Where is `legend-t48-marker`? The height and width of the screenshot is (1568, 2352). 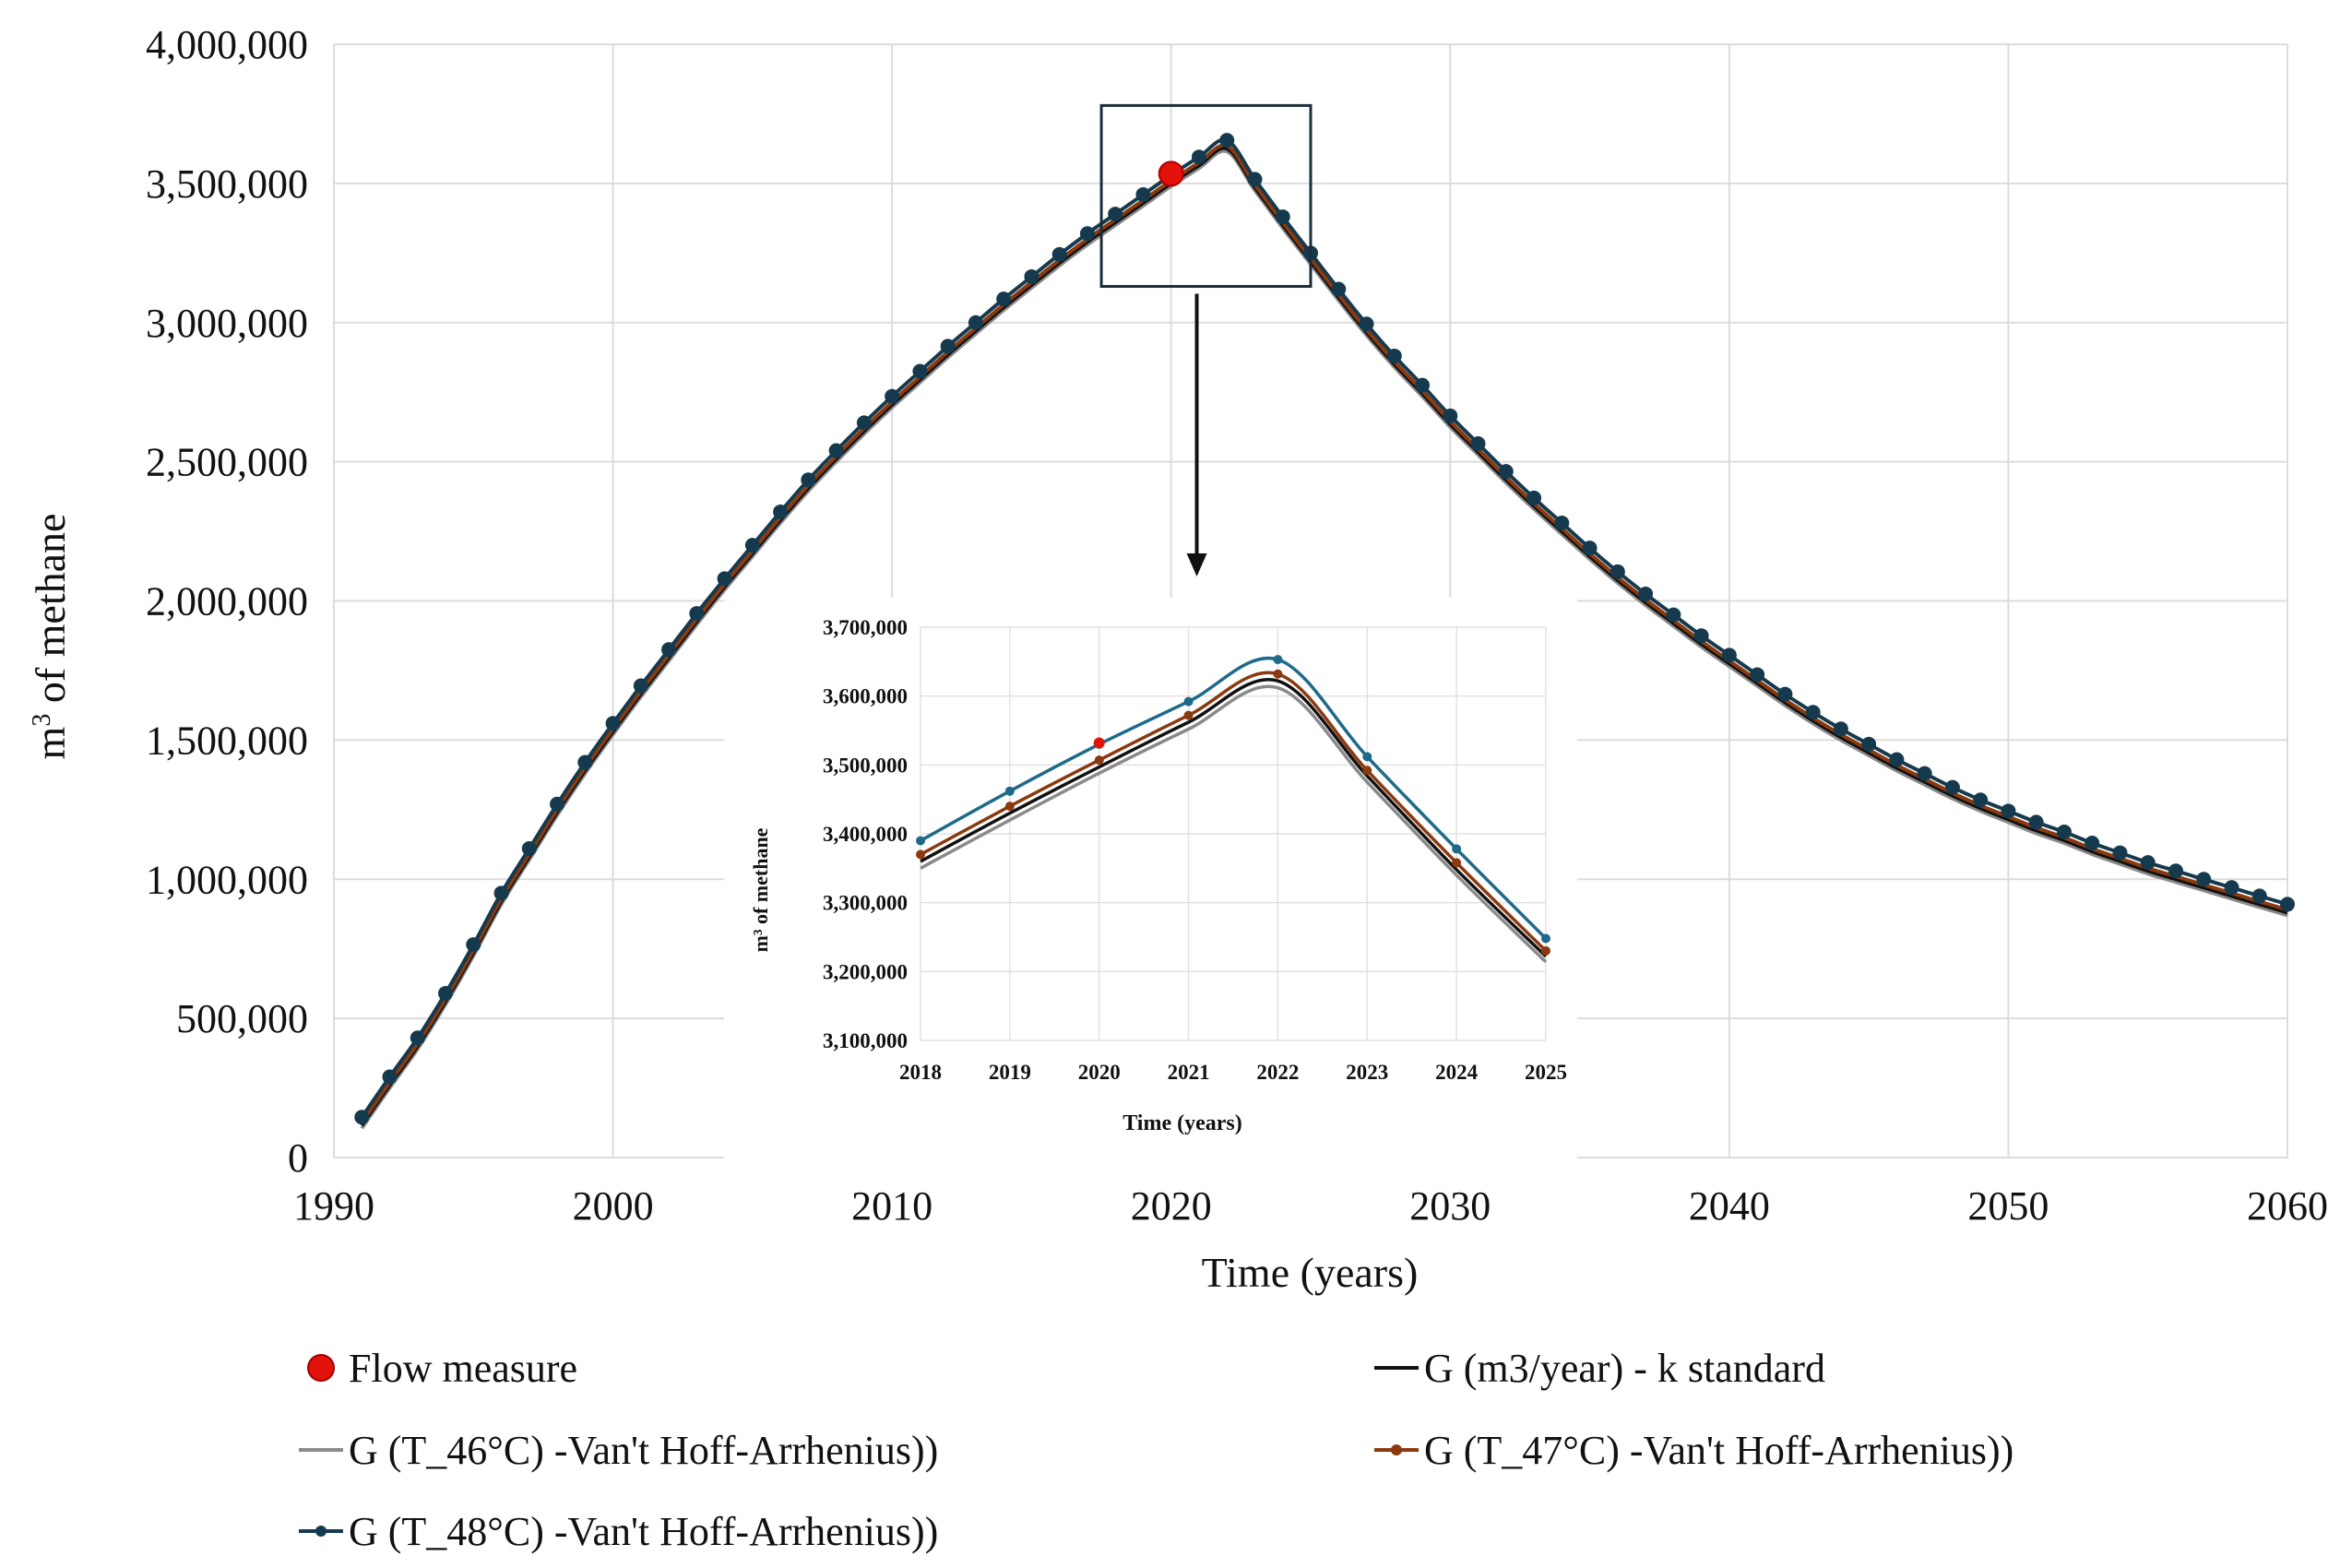
legend-t48-marker is located at coordinates (321, 1531).